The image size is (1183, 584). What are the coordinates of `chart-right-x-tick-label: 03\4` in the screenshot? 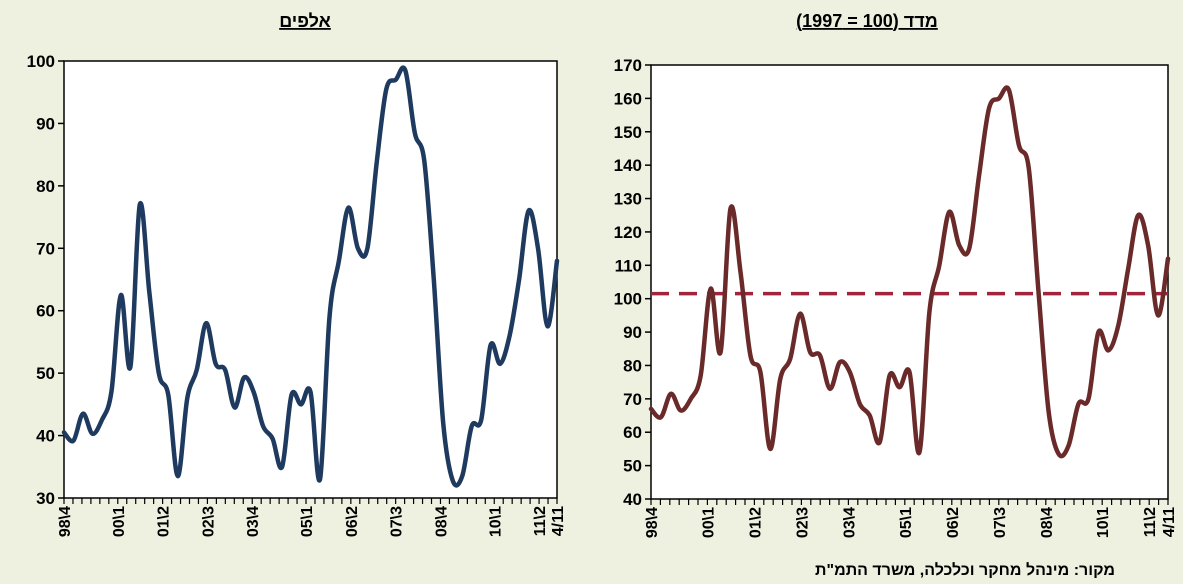 It's located at (849, 522).